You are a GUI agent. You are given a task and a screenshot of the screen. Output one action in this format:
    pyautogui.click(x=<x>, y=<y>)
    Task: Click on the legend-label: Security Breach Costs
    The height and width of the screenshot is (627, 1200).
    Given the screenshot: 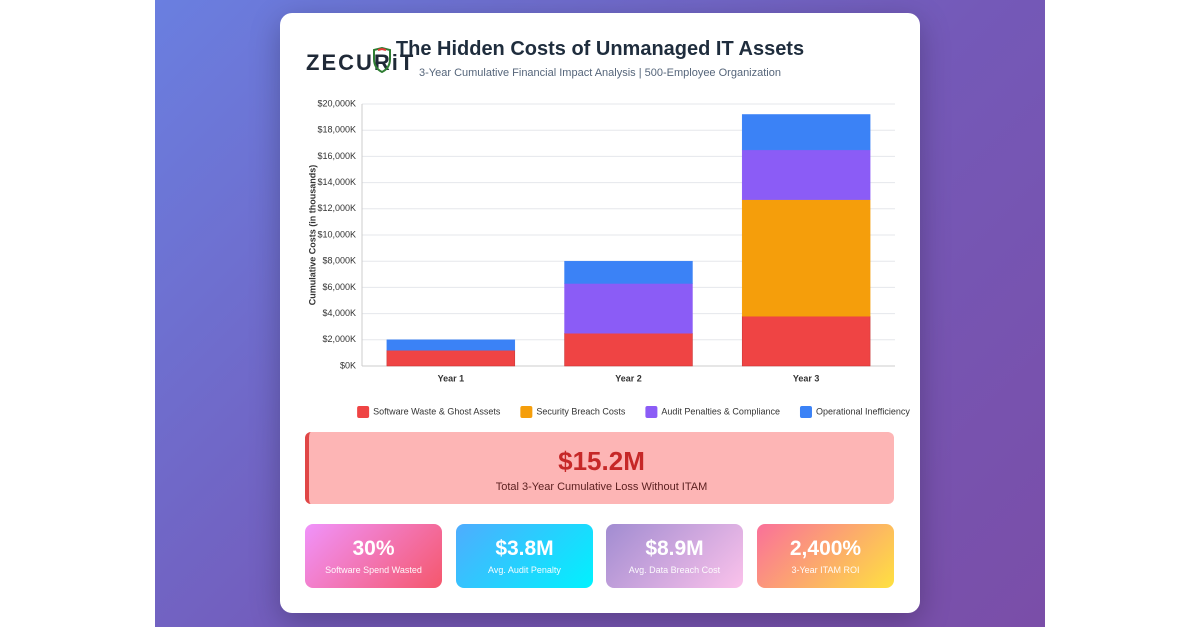 What is the action you would take?
    pyautogui.click(x=581, y=411)
    